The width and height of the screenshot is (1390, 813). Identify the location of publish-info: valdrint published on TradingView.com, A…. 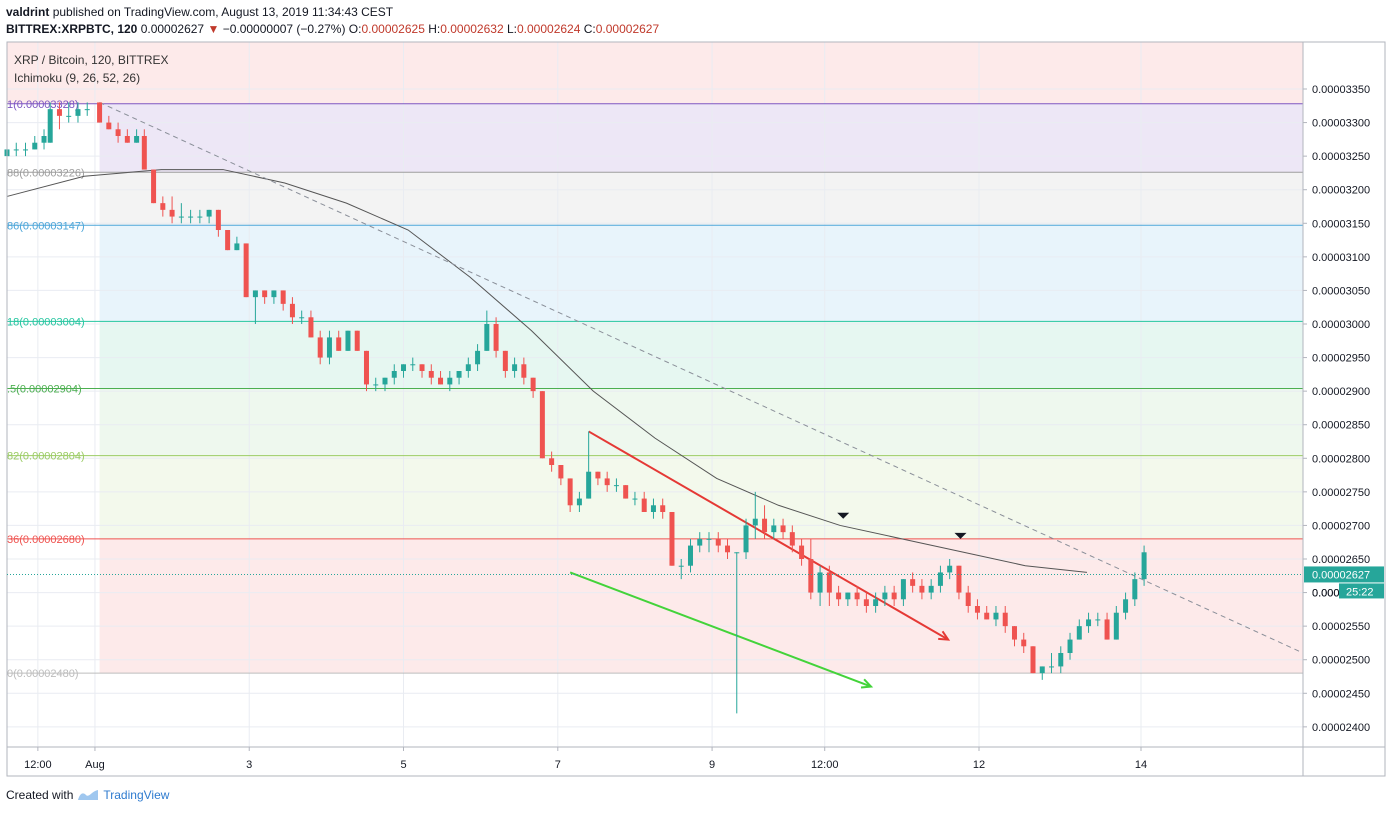
(199, 12).